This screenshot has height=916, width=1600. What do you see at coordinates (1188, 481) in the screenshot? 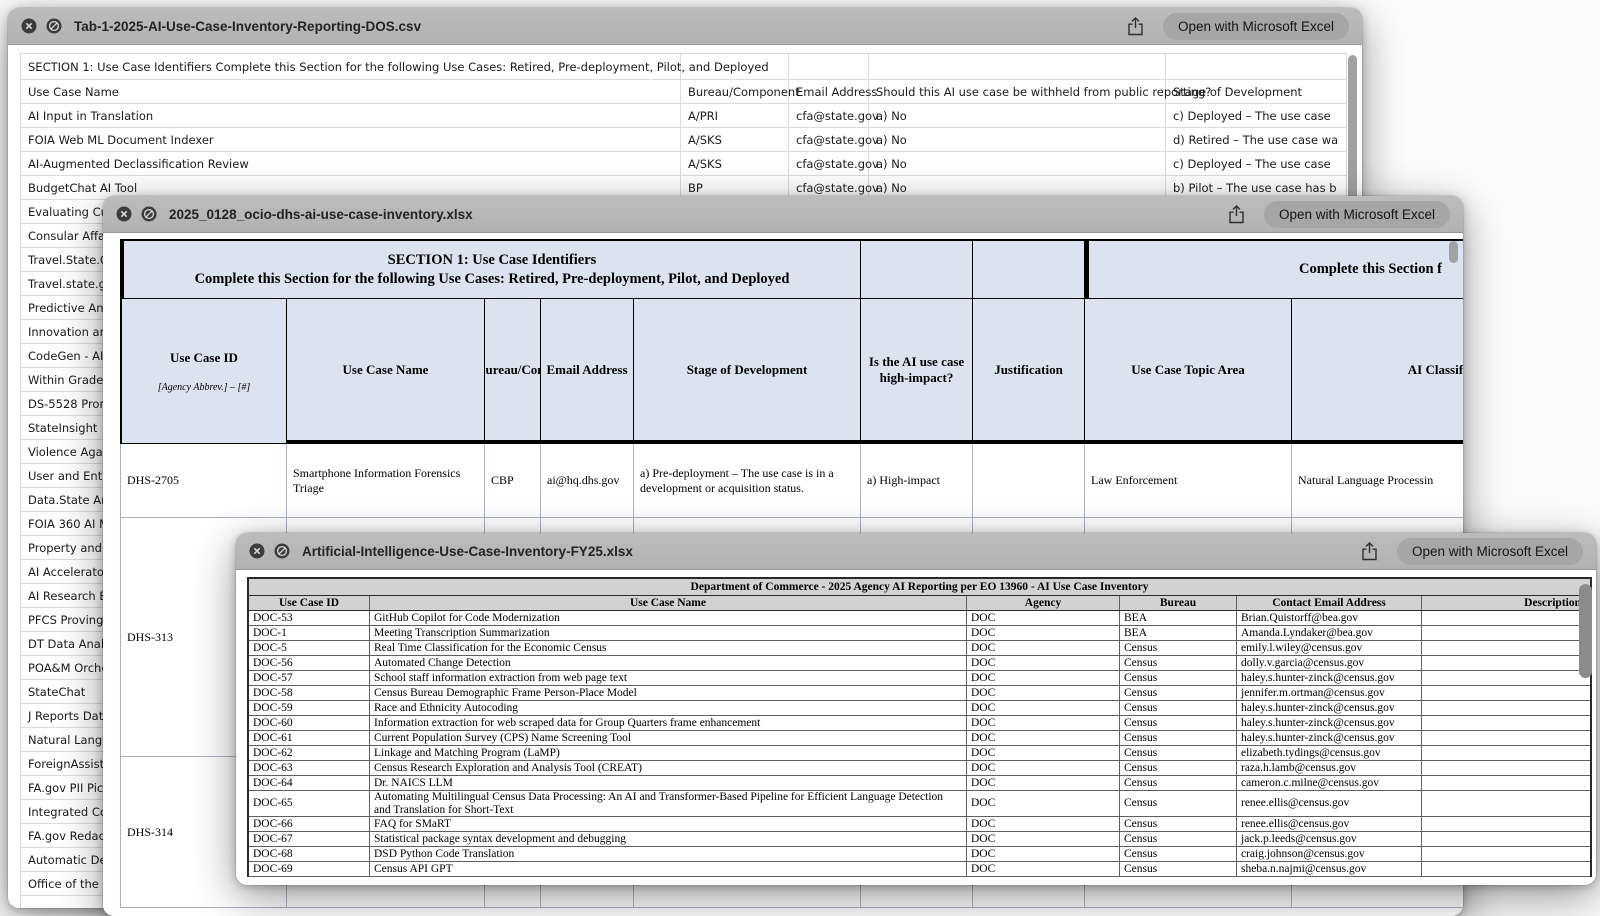
I see `cell-topic: Law Enforcement` at bounding box center [1188, 481].